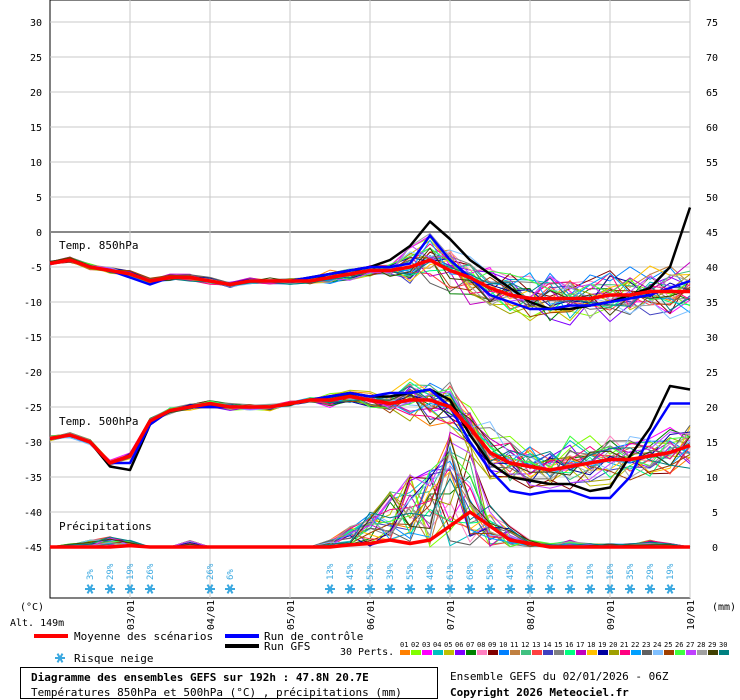  I want to click on left-tick-label: -45, so click(33, 548).